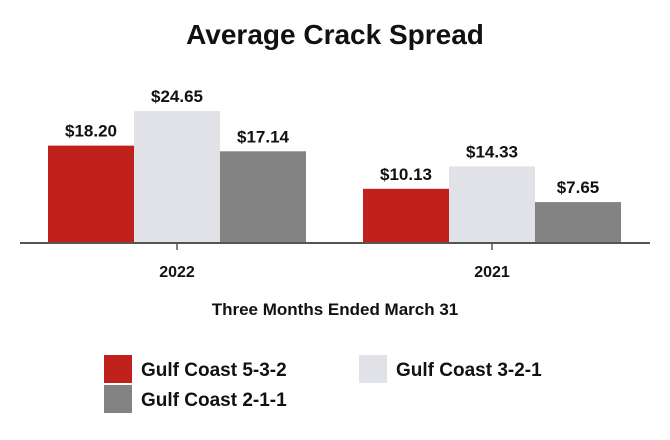 This screenshot has height=440, width=670. Describe the element at coordinates (406, 215) in the screenshot. I see `bar-gulf-coast-5-3-2-2021` at that location.